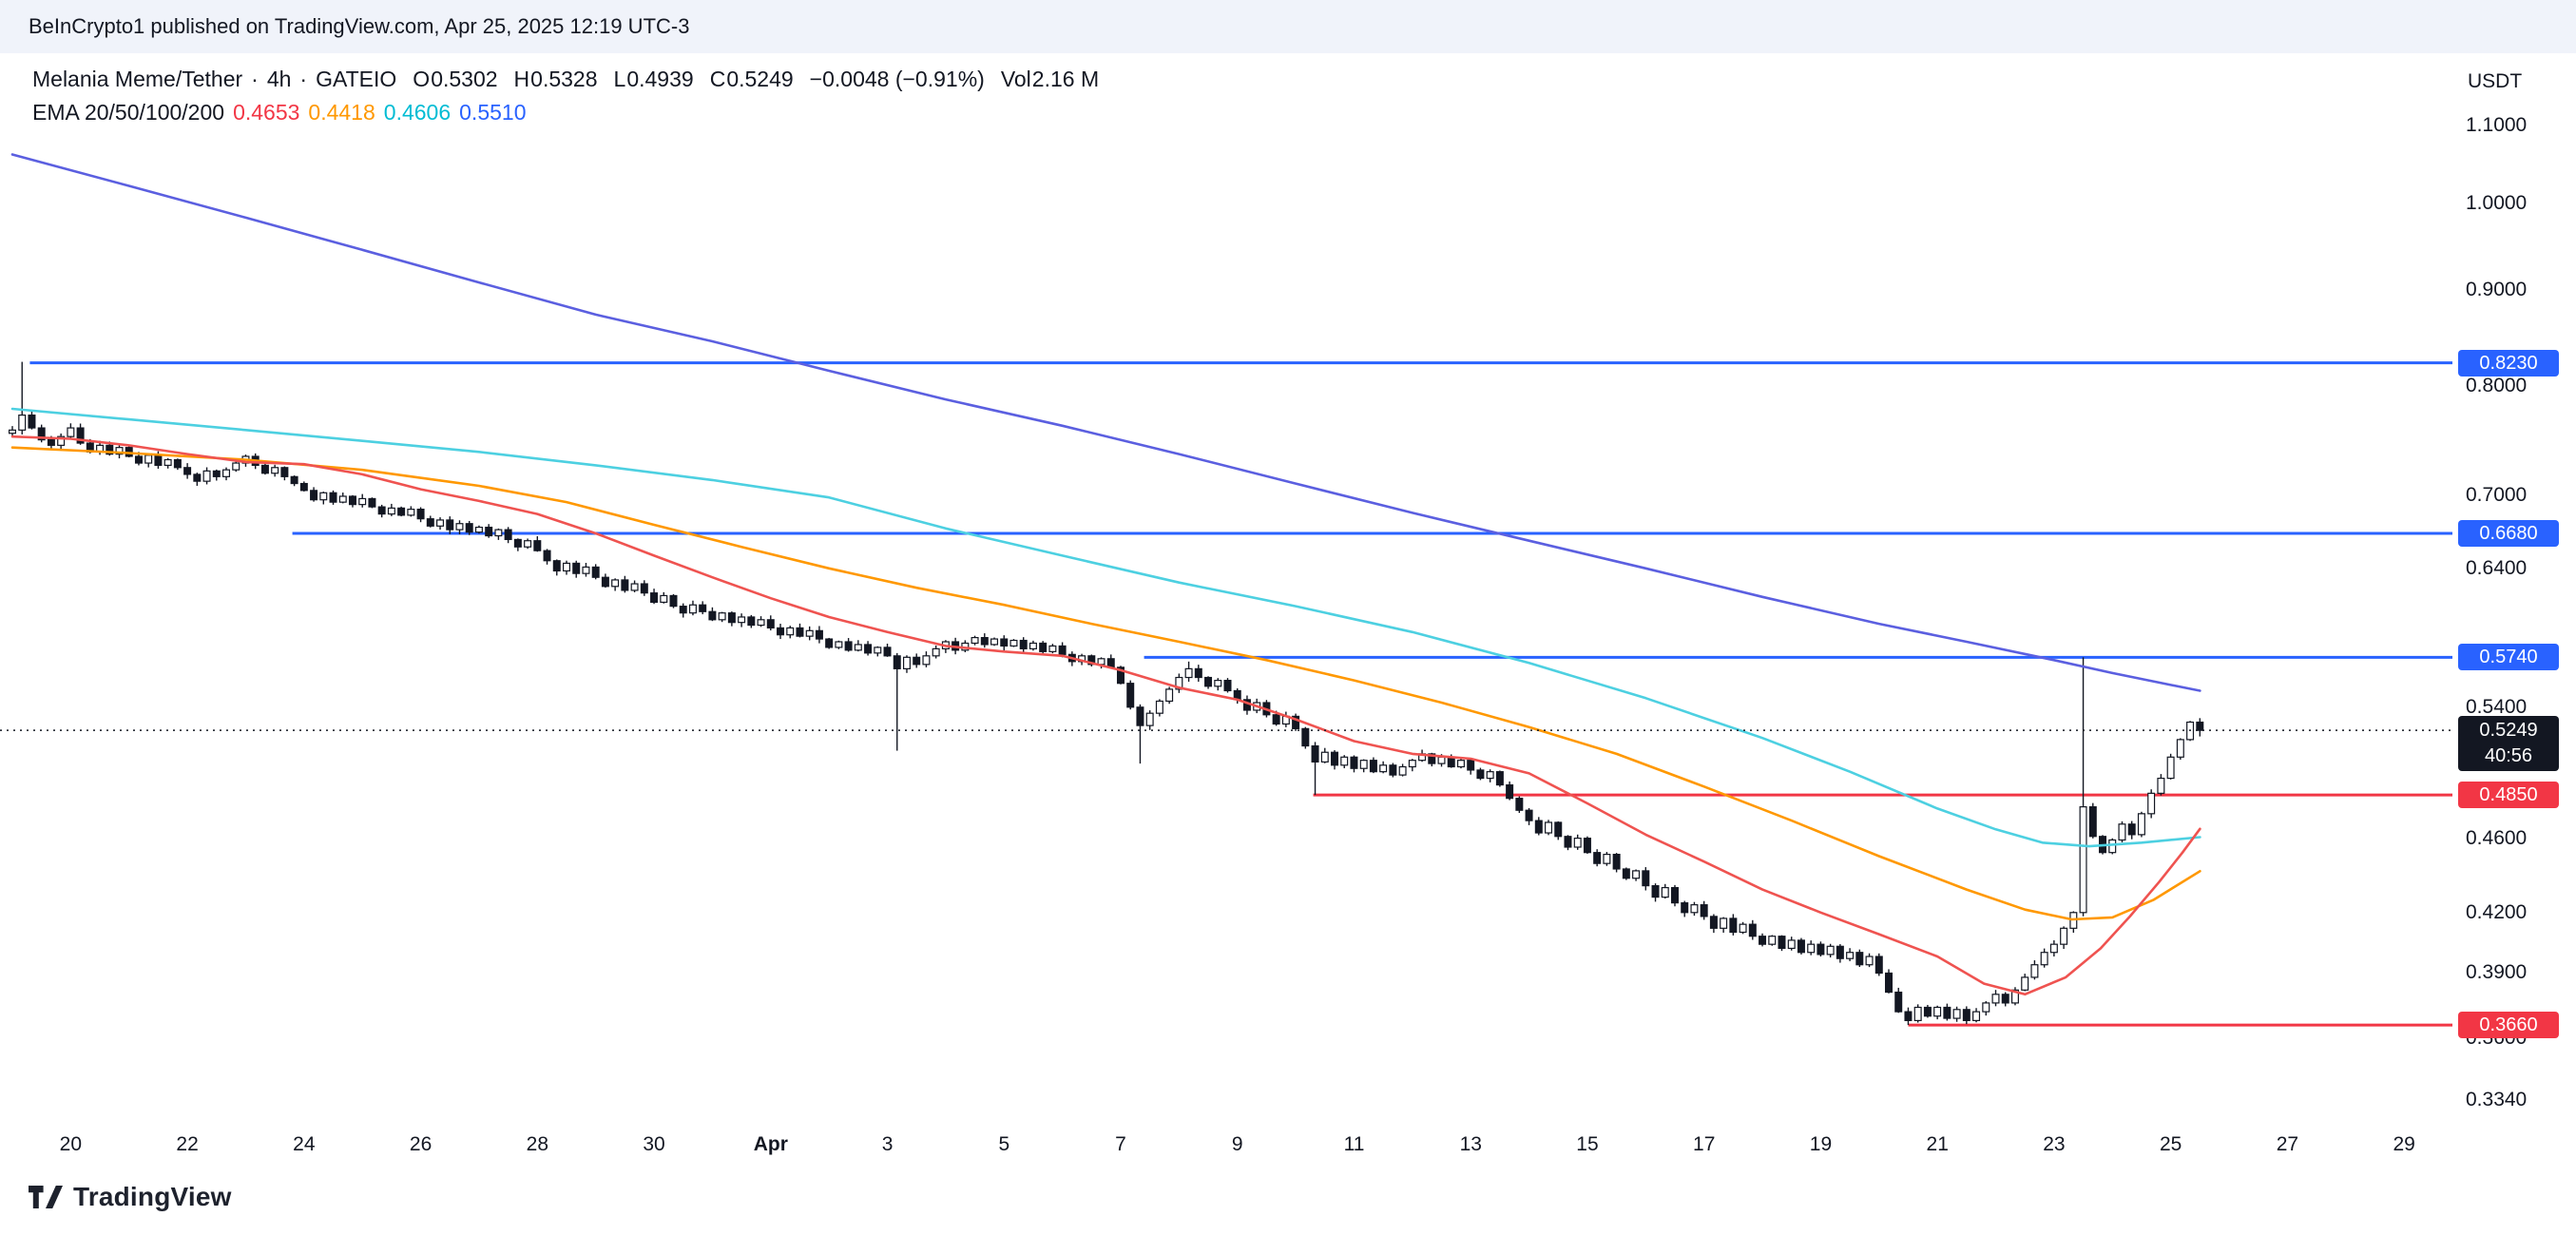 Image resolution: width=2576 pixels, height=1236 pixels. I want to click on ema20-value: 0.4653, so click(267, 112).